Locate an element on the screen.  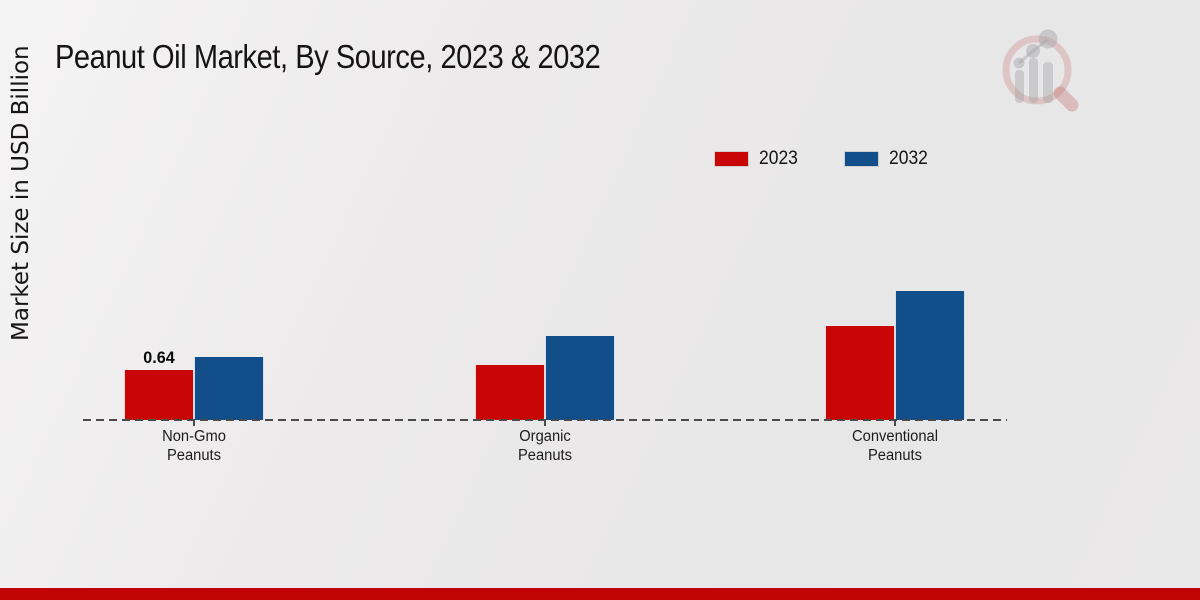
bar-growth-icon is located at coordinates (1034, 80).